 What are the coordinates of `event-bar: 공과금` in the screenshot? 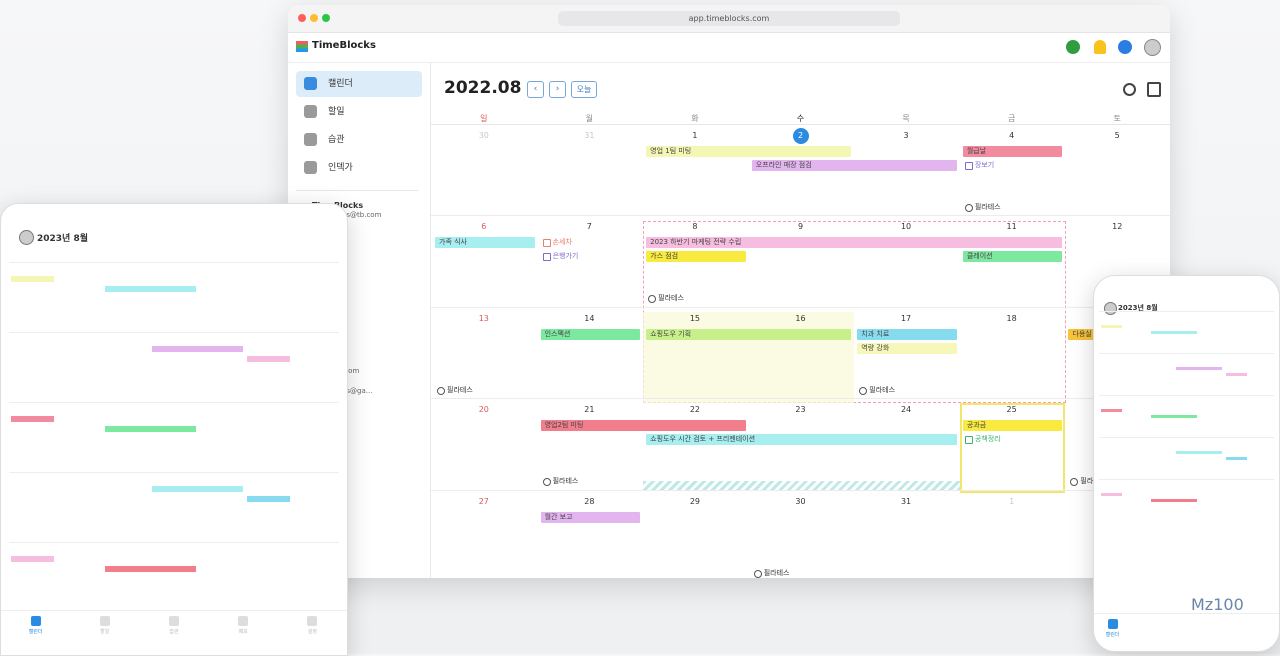 It's located at (1012, 426).